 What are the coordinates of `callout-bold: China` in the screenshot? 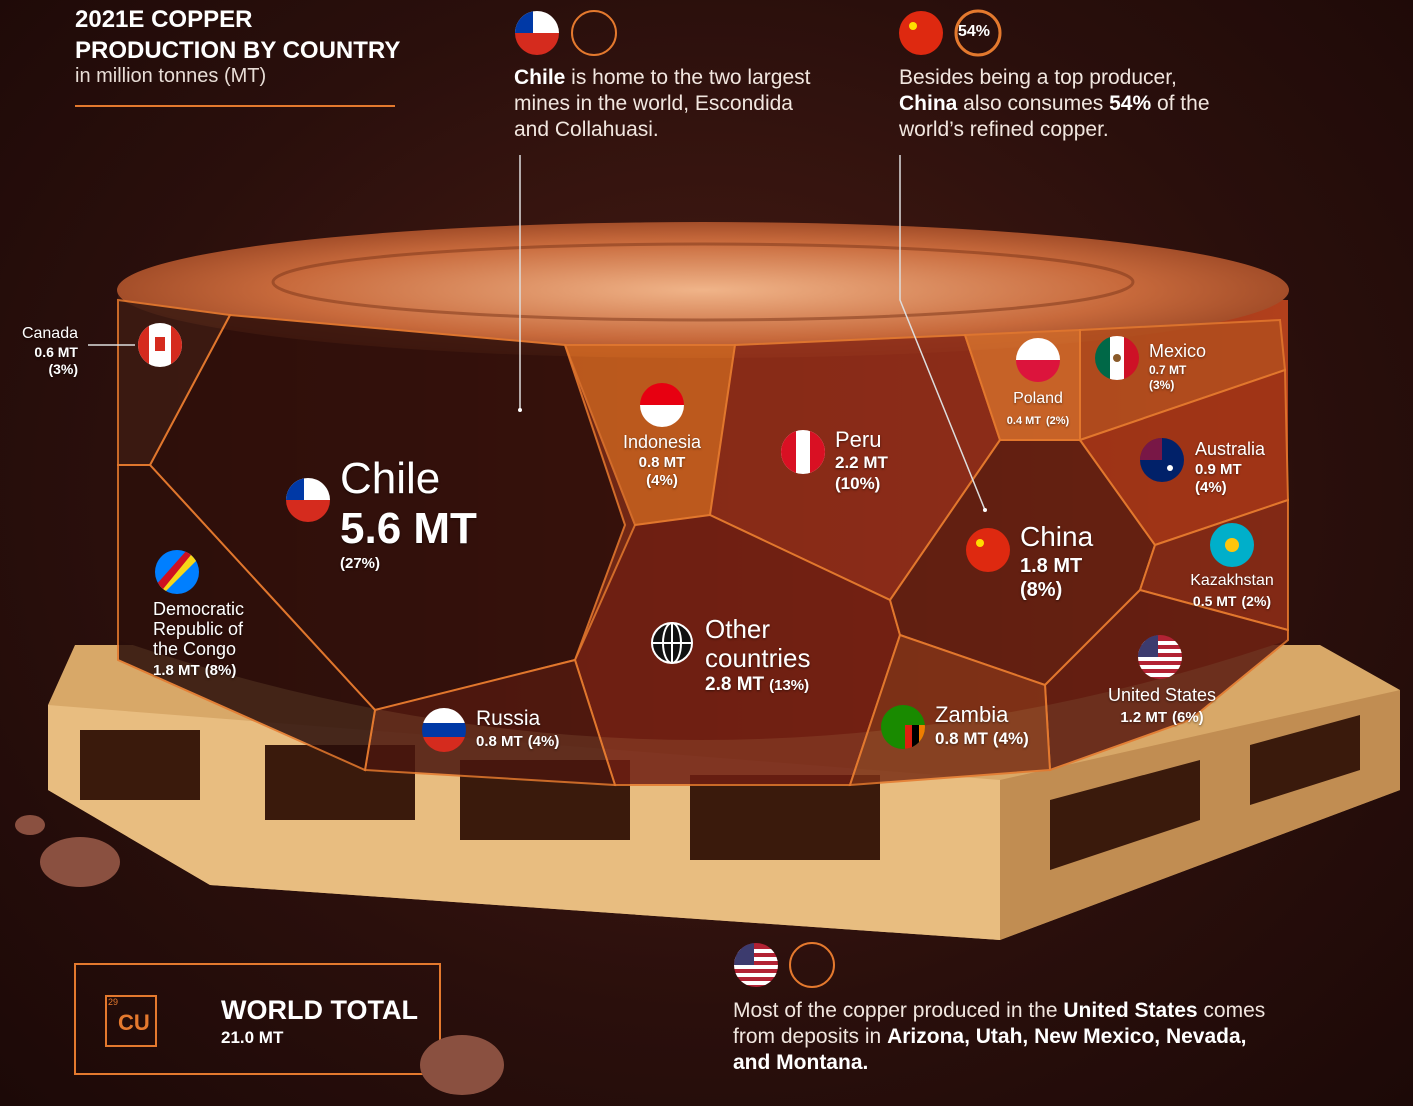 It's located at (928, 103).